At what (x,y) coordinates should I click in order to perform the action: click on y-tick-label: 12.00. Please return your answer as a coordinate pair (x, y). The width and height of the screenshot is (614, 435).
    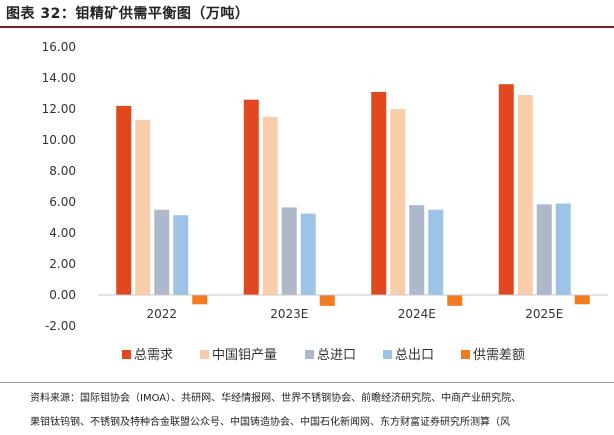
    Looking at the image, I should click on (59, 109).